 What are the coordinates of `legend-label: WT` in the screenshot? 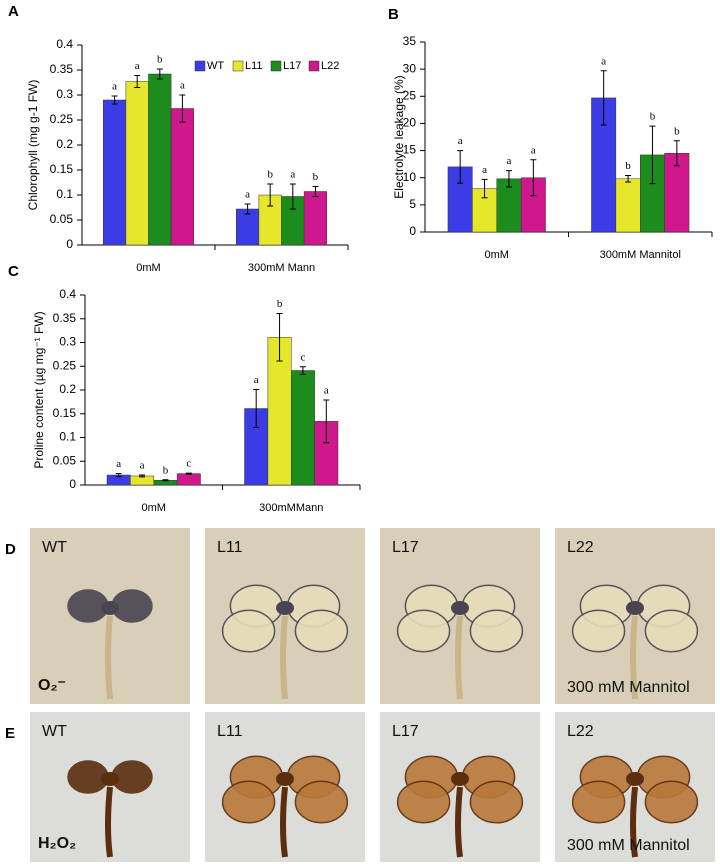 It's located at (215, 66).